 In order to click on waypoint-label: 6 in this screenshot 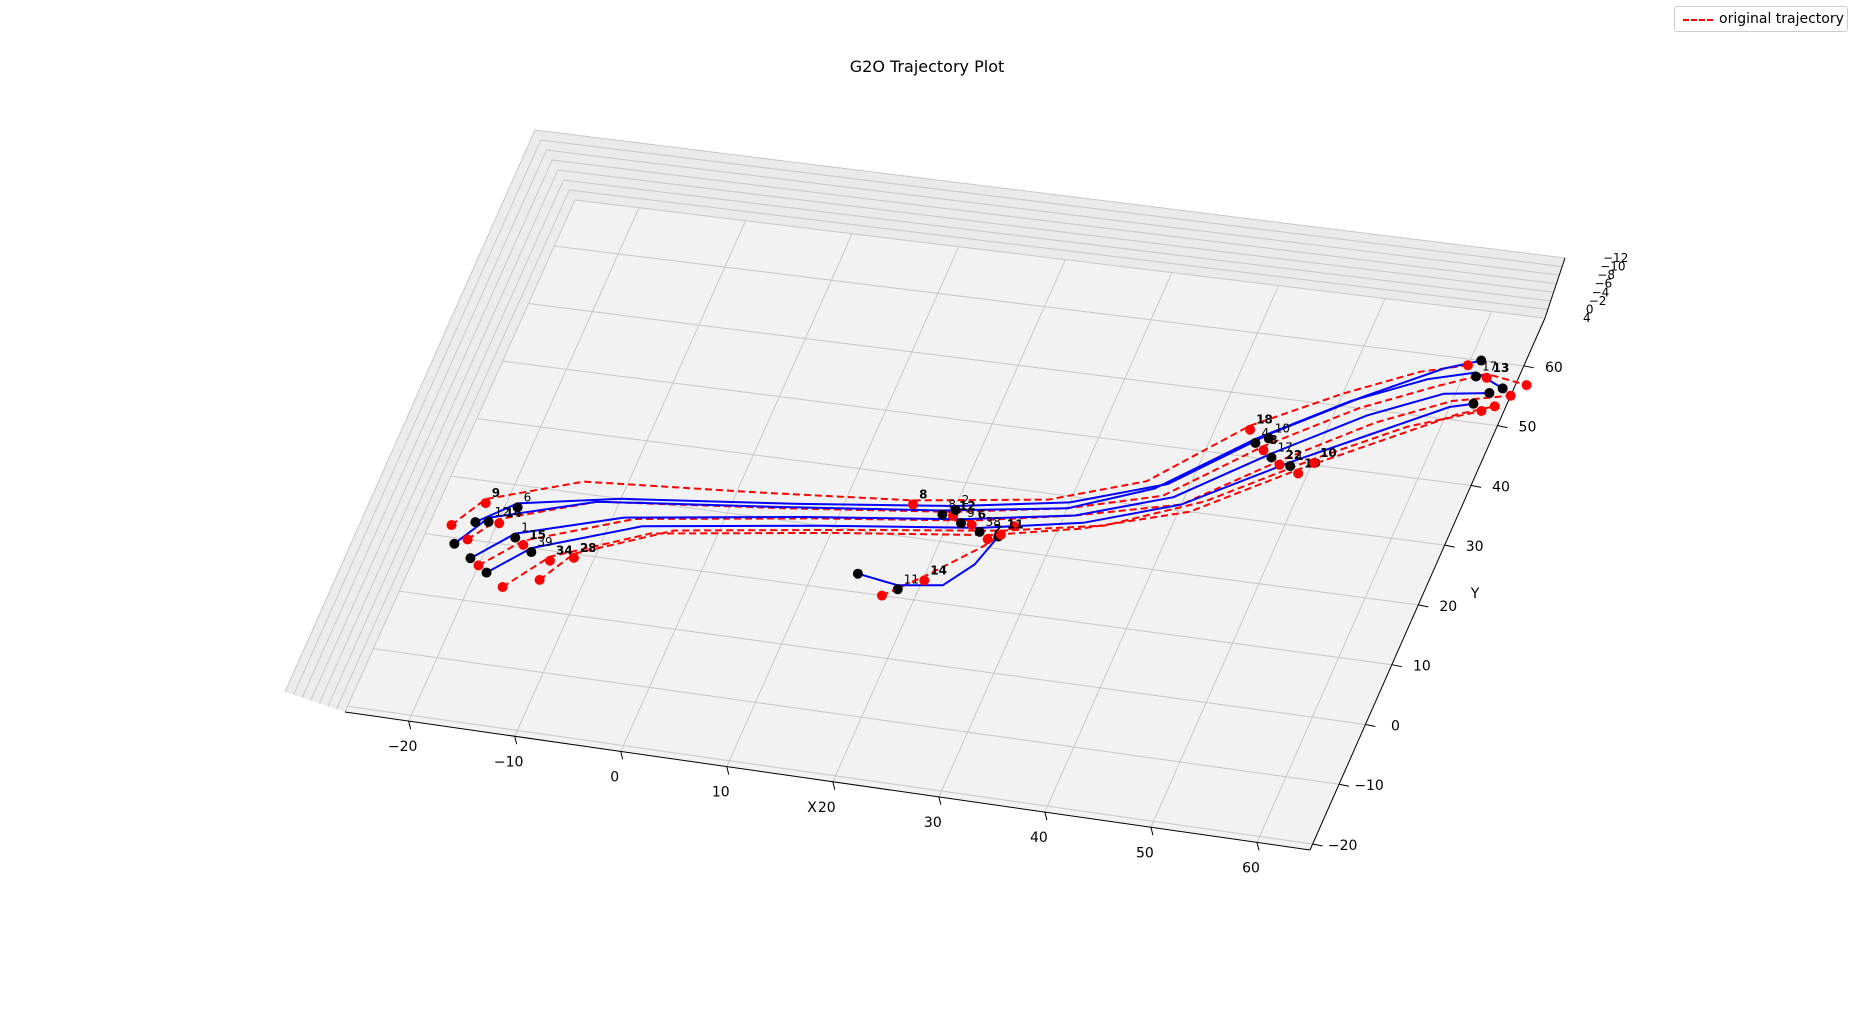, I will do `click(528, 497)`.